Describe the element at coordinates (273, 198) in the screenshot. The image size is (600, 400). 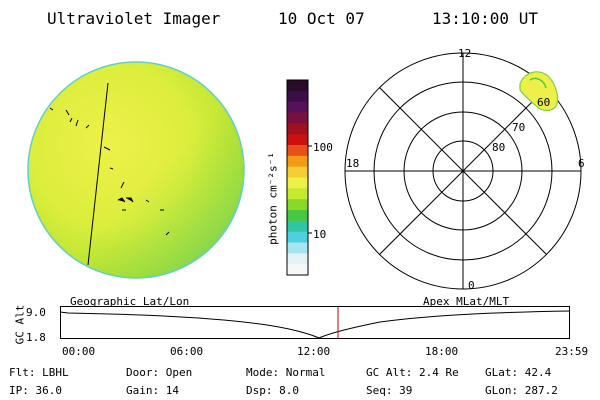
I see `colorbar-unit-label: photon cm⁻²s⁻¹` at that location.